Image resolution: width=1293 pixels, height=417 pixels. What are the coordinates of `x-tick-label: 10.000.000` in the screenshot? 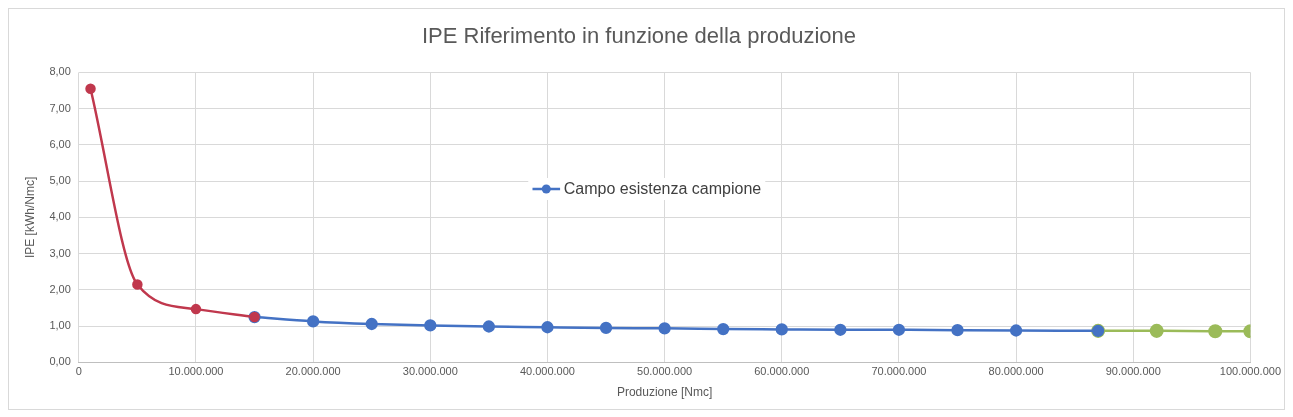 It's located at (196, 371).